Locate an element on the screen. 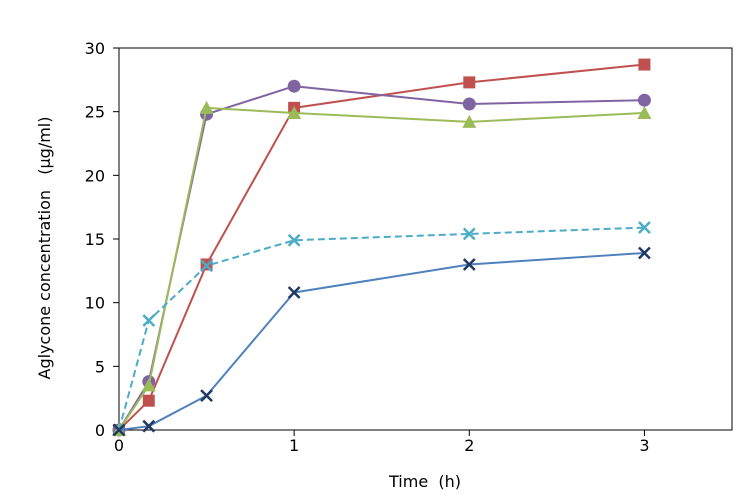 Image resolution: width=746 pixels, height=499 pixels. x-axis-ticks: 0 1 2 3 is located at coordinates (382, 442).